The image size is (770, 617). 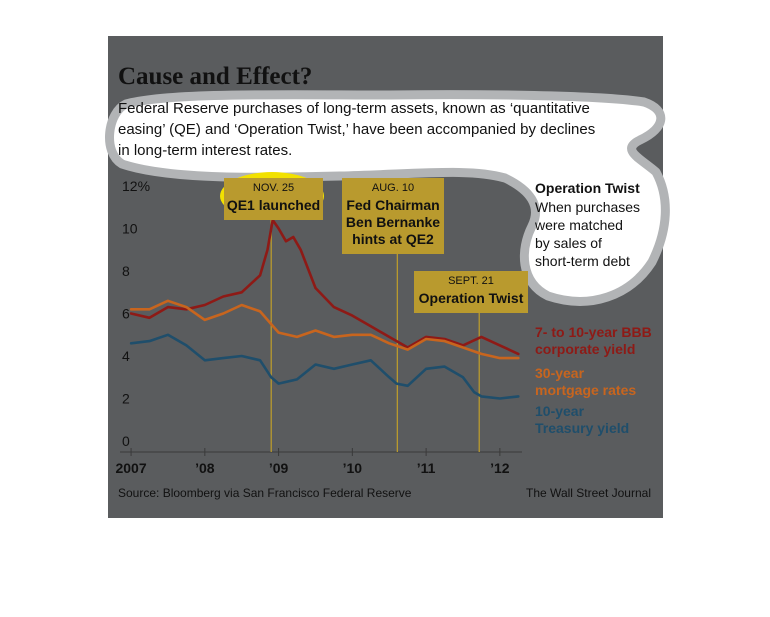 I want to click on legend-bbb-line-1: 7- to 10-year BBB, so click(x=593, y=332).